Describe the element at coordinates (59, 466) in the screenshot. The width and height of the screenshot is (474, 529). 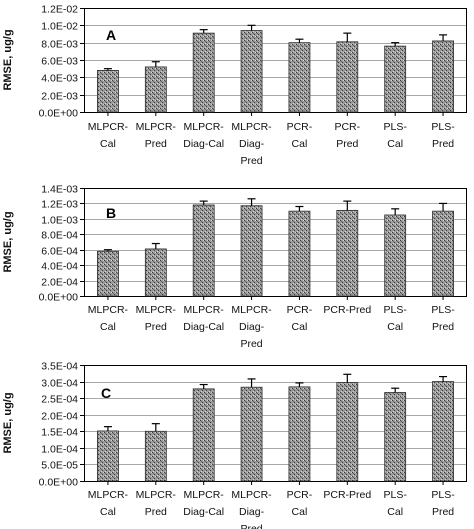
I see `y-tick-label: 5.0E-05` at that location.